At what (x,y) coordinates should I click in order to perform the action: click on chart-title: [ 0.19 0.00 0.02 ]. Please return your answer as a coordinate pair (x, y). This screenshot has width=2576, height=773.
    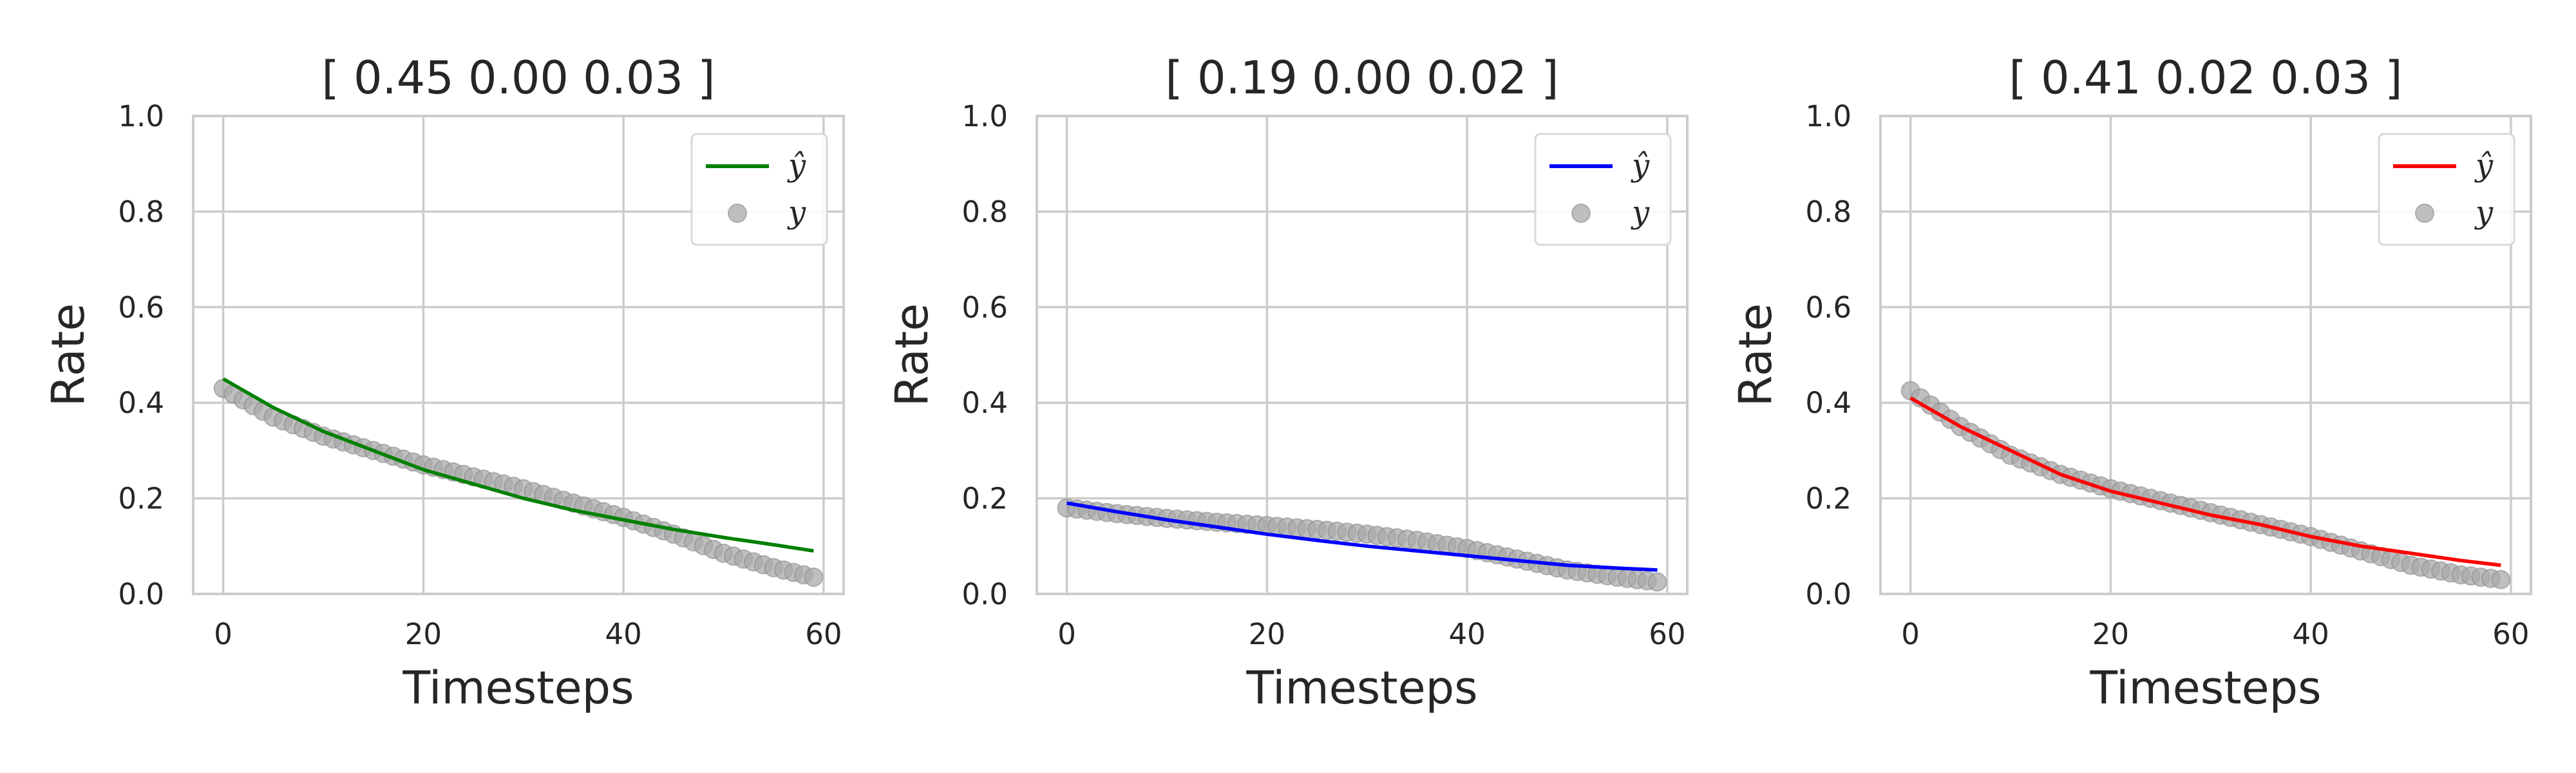
    Looking at the image, I should click on (1362, 78).